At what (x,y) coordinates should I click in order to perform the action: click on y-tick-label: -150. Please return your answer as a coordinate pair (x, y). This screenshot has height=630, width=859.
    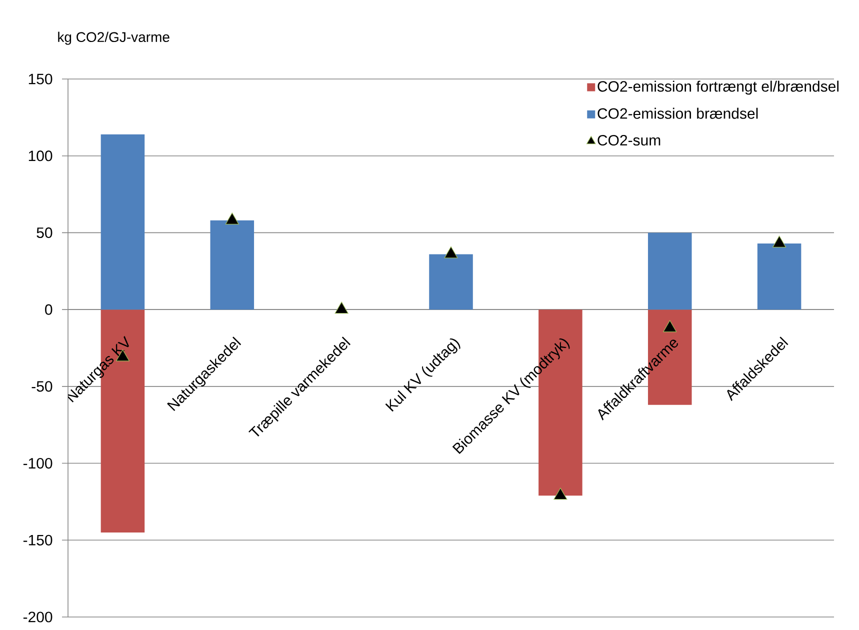
    Looking at the image, I should click on (37, 540).